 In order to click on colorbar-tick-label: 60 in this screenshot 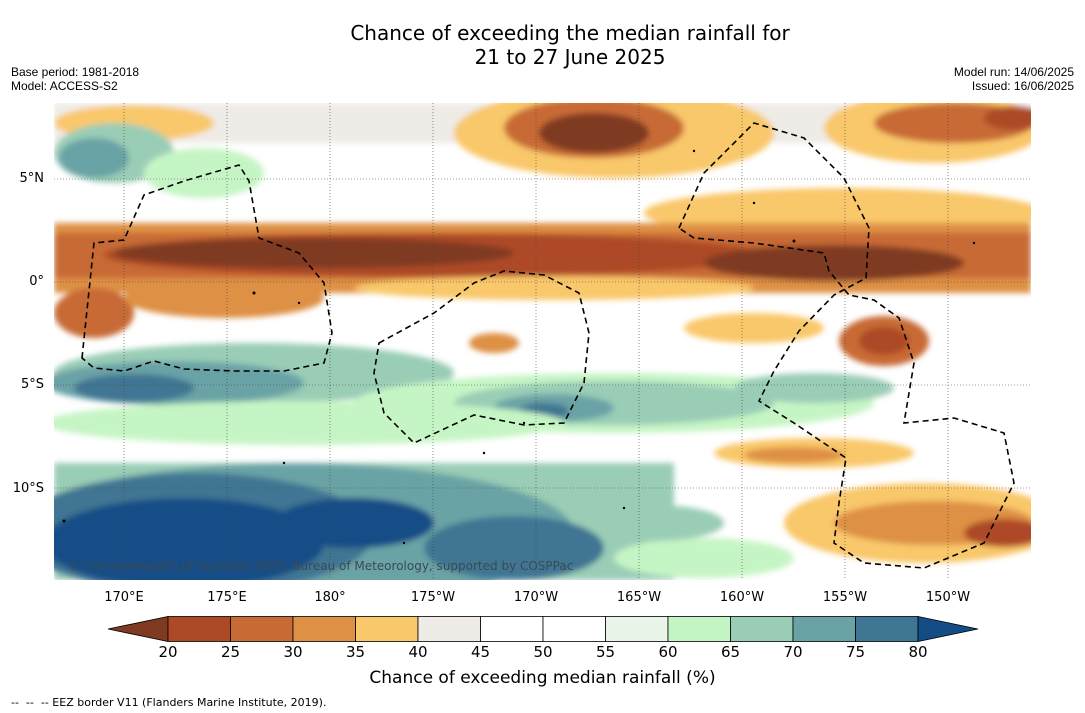, I will do `click(668, 652)`.